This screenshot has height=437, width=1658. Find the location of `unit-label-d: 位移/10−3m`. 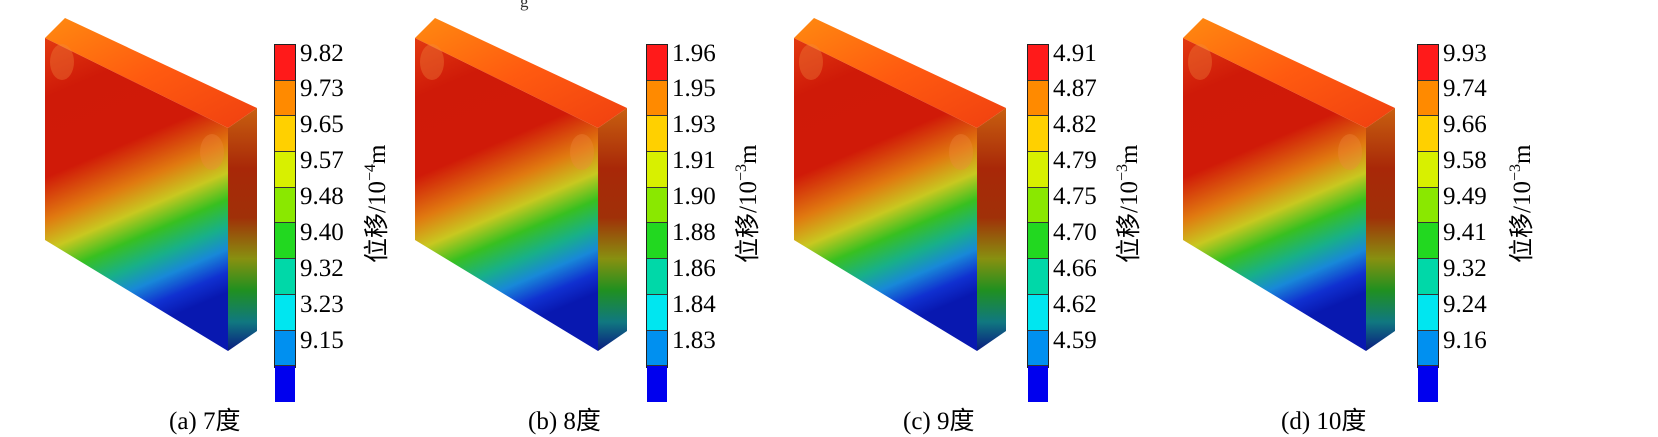

unit-label-d: 位移/10−3m is located at coordinates (1520, 204).